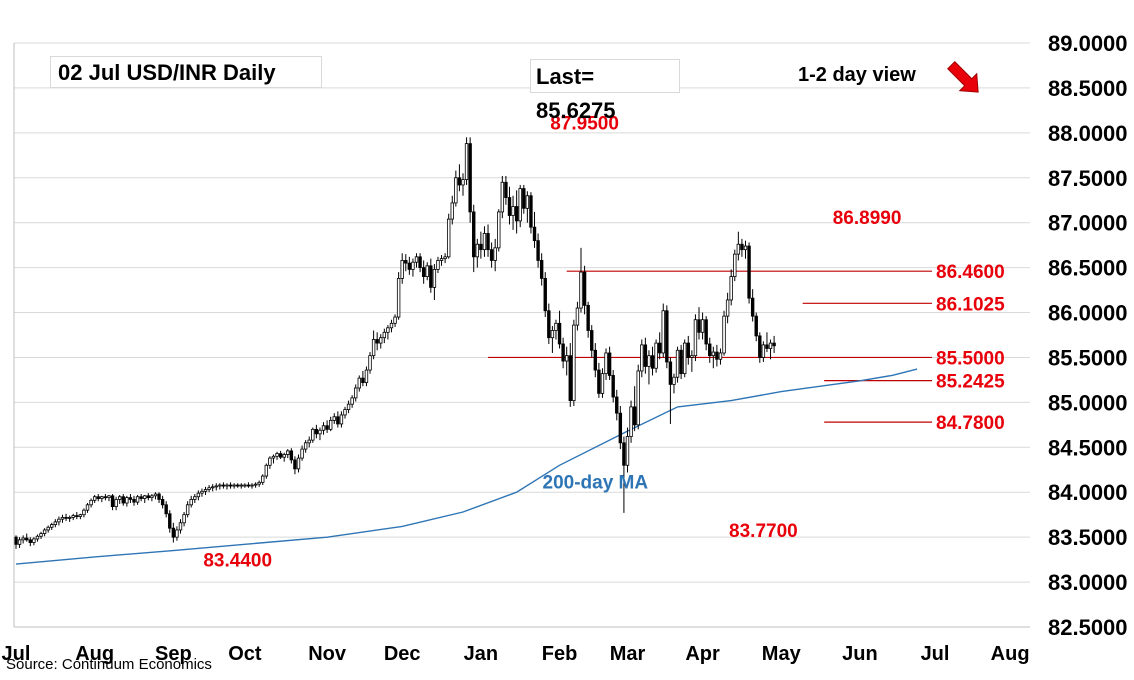  I want to click on x-month-label: Jun, so click(860, 654).